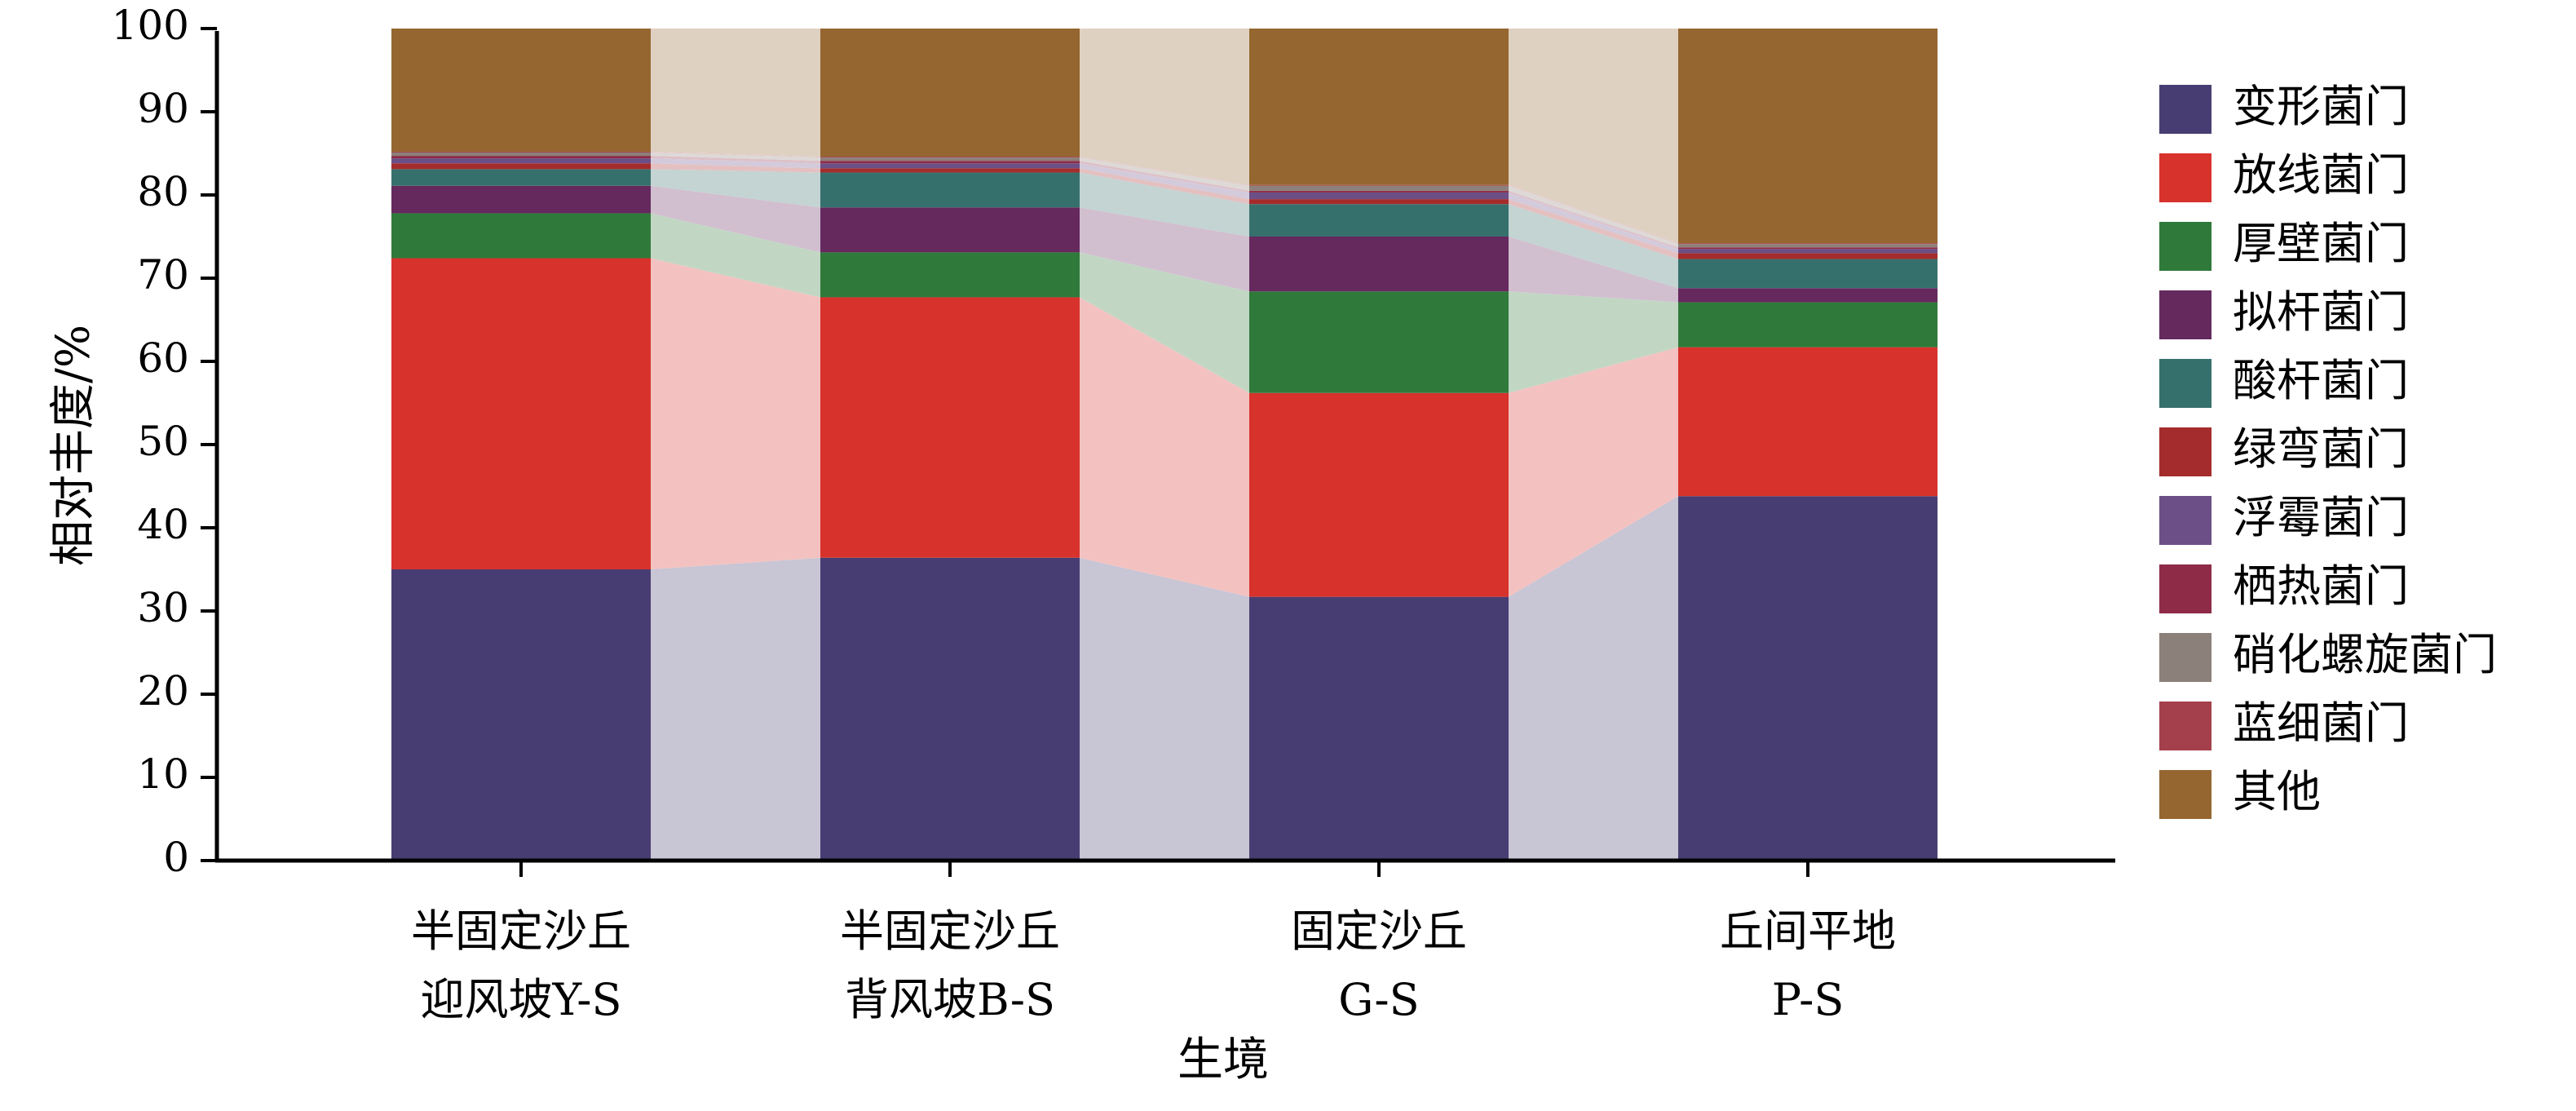  I want to click on y-tick-label: 40, so click(163, 524).